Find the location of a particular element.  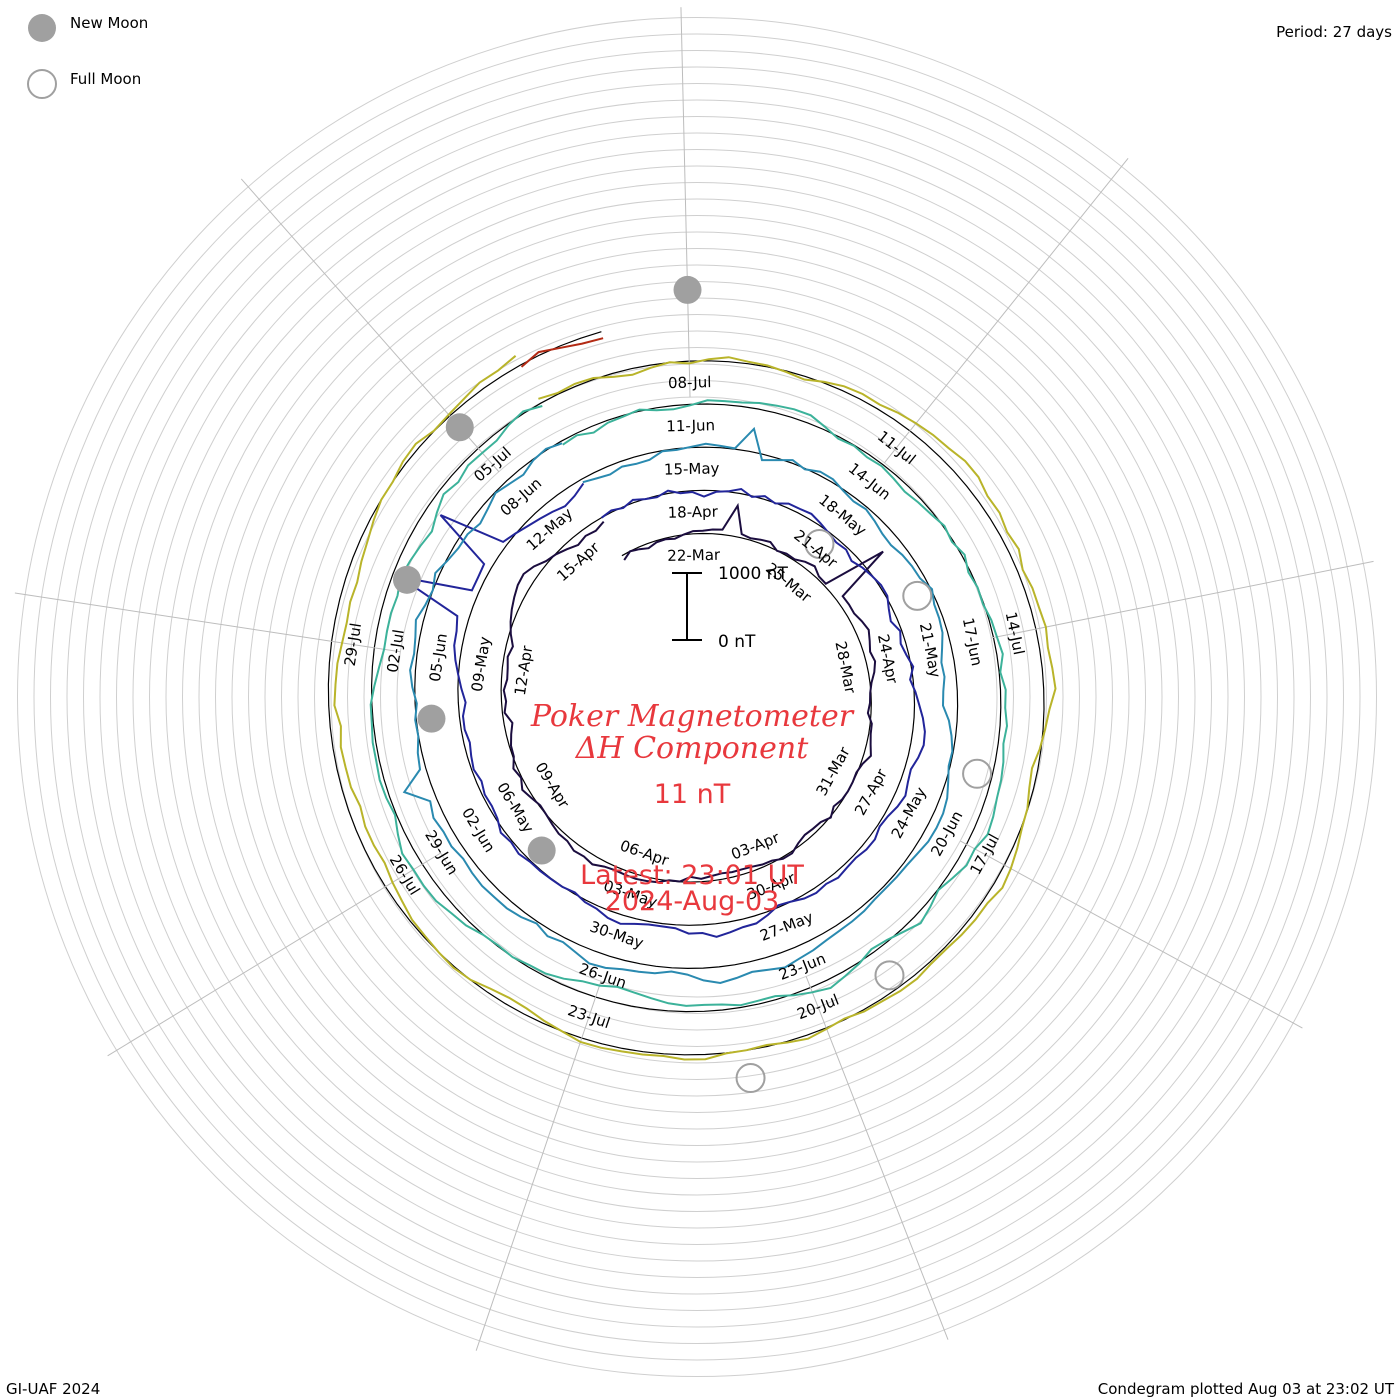

footer-plot-time: Condegram plotted Aug 03 at 23:02 UT is located at coordinates (1246, 1389).